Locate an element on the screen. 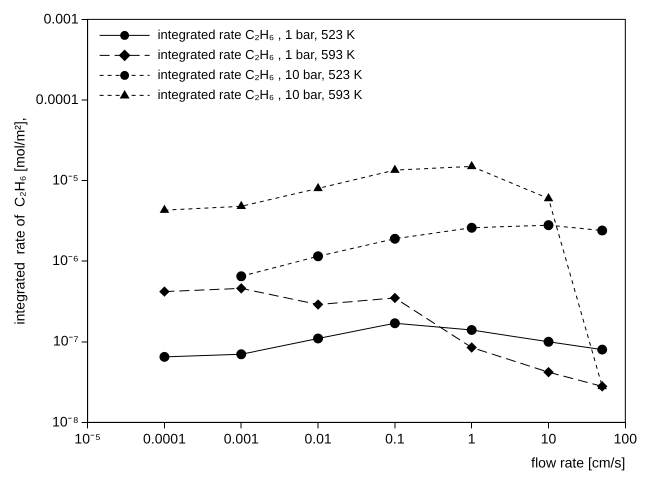 Image resolution: width=648 pixels, height=484 pixels. legend-label: integrated rate C₂H₆ , 10 bar, 593 K is located at coordinates (260, 94).